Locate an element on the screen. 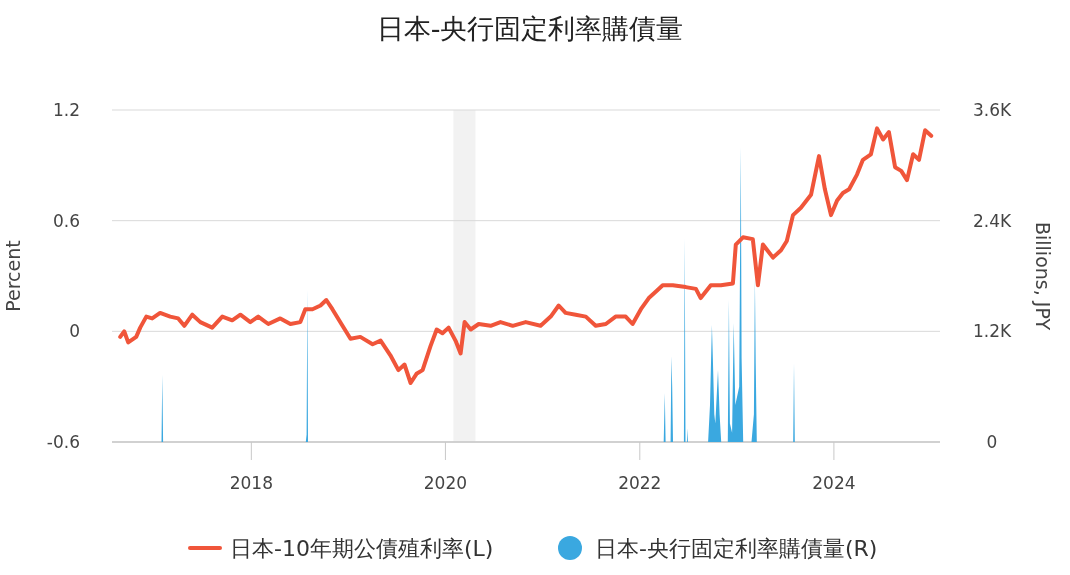 This screenshot has width=1070, height=575. y2-tick-label: 2.4K is located at coordinates (992, 220).